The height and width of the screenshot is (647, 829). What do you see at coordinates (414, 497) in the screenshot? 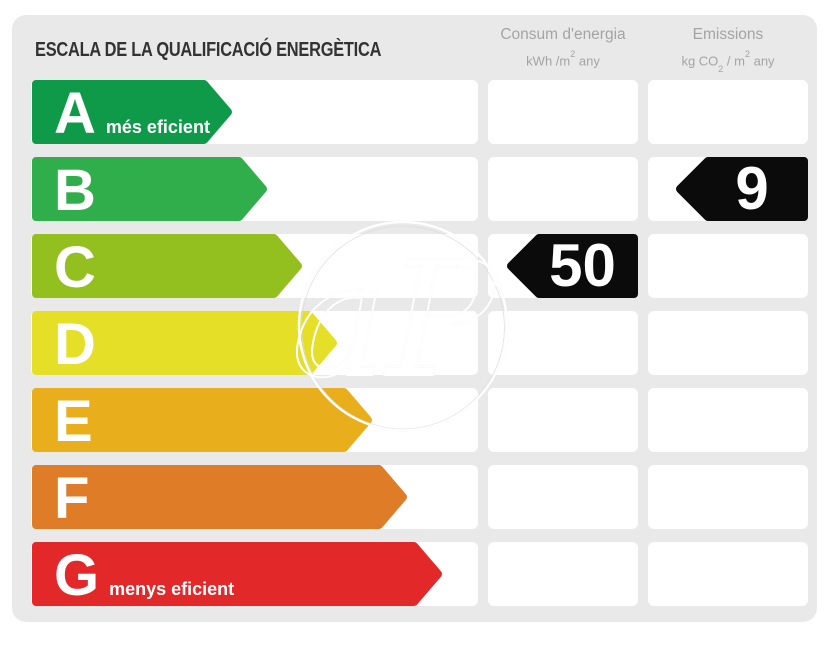
I see `rating-row-f: F` at bounding box center [414, 497].